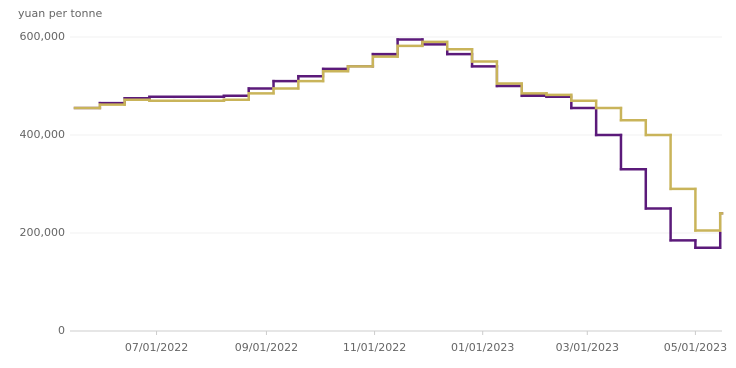 This screenshot has height=368, width=736. I want to click on x-tick-label: 05/01/2023, so click(695, 347).